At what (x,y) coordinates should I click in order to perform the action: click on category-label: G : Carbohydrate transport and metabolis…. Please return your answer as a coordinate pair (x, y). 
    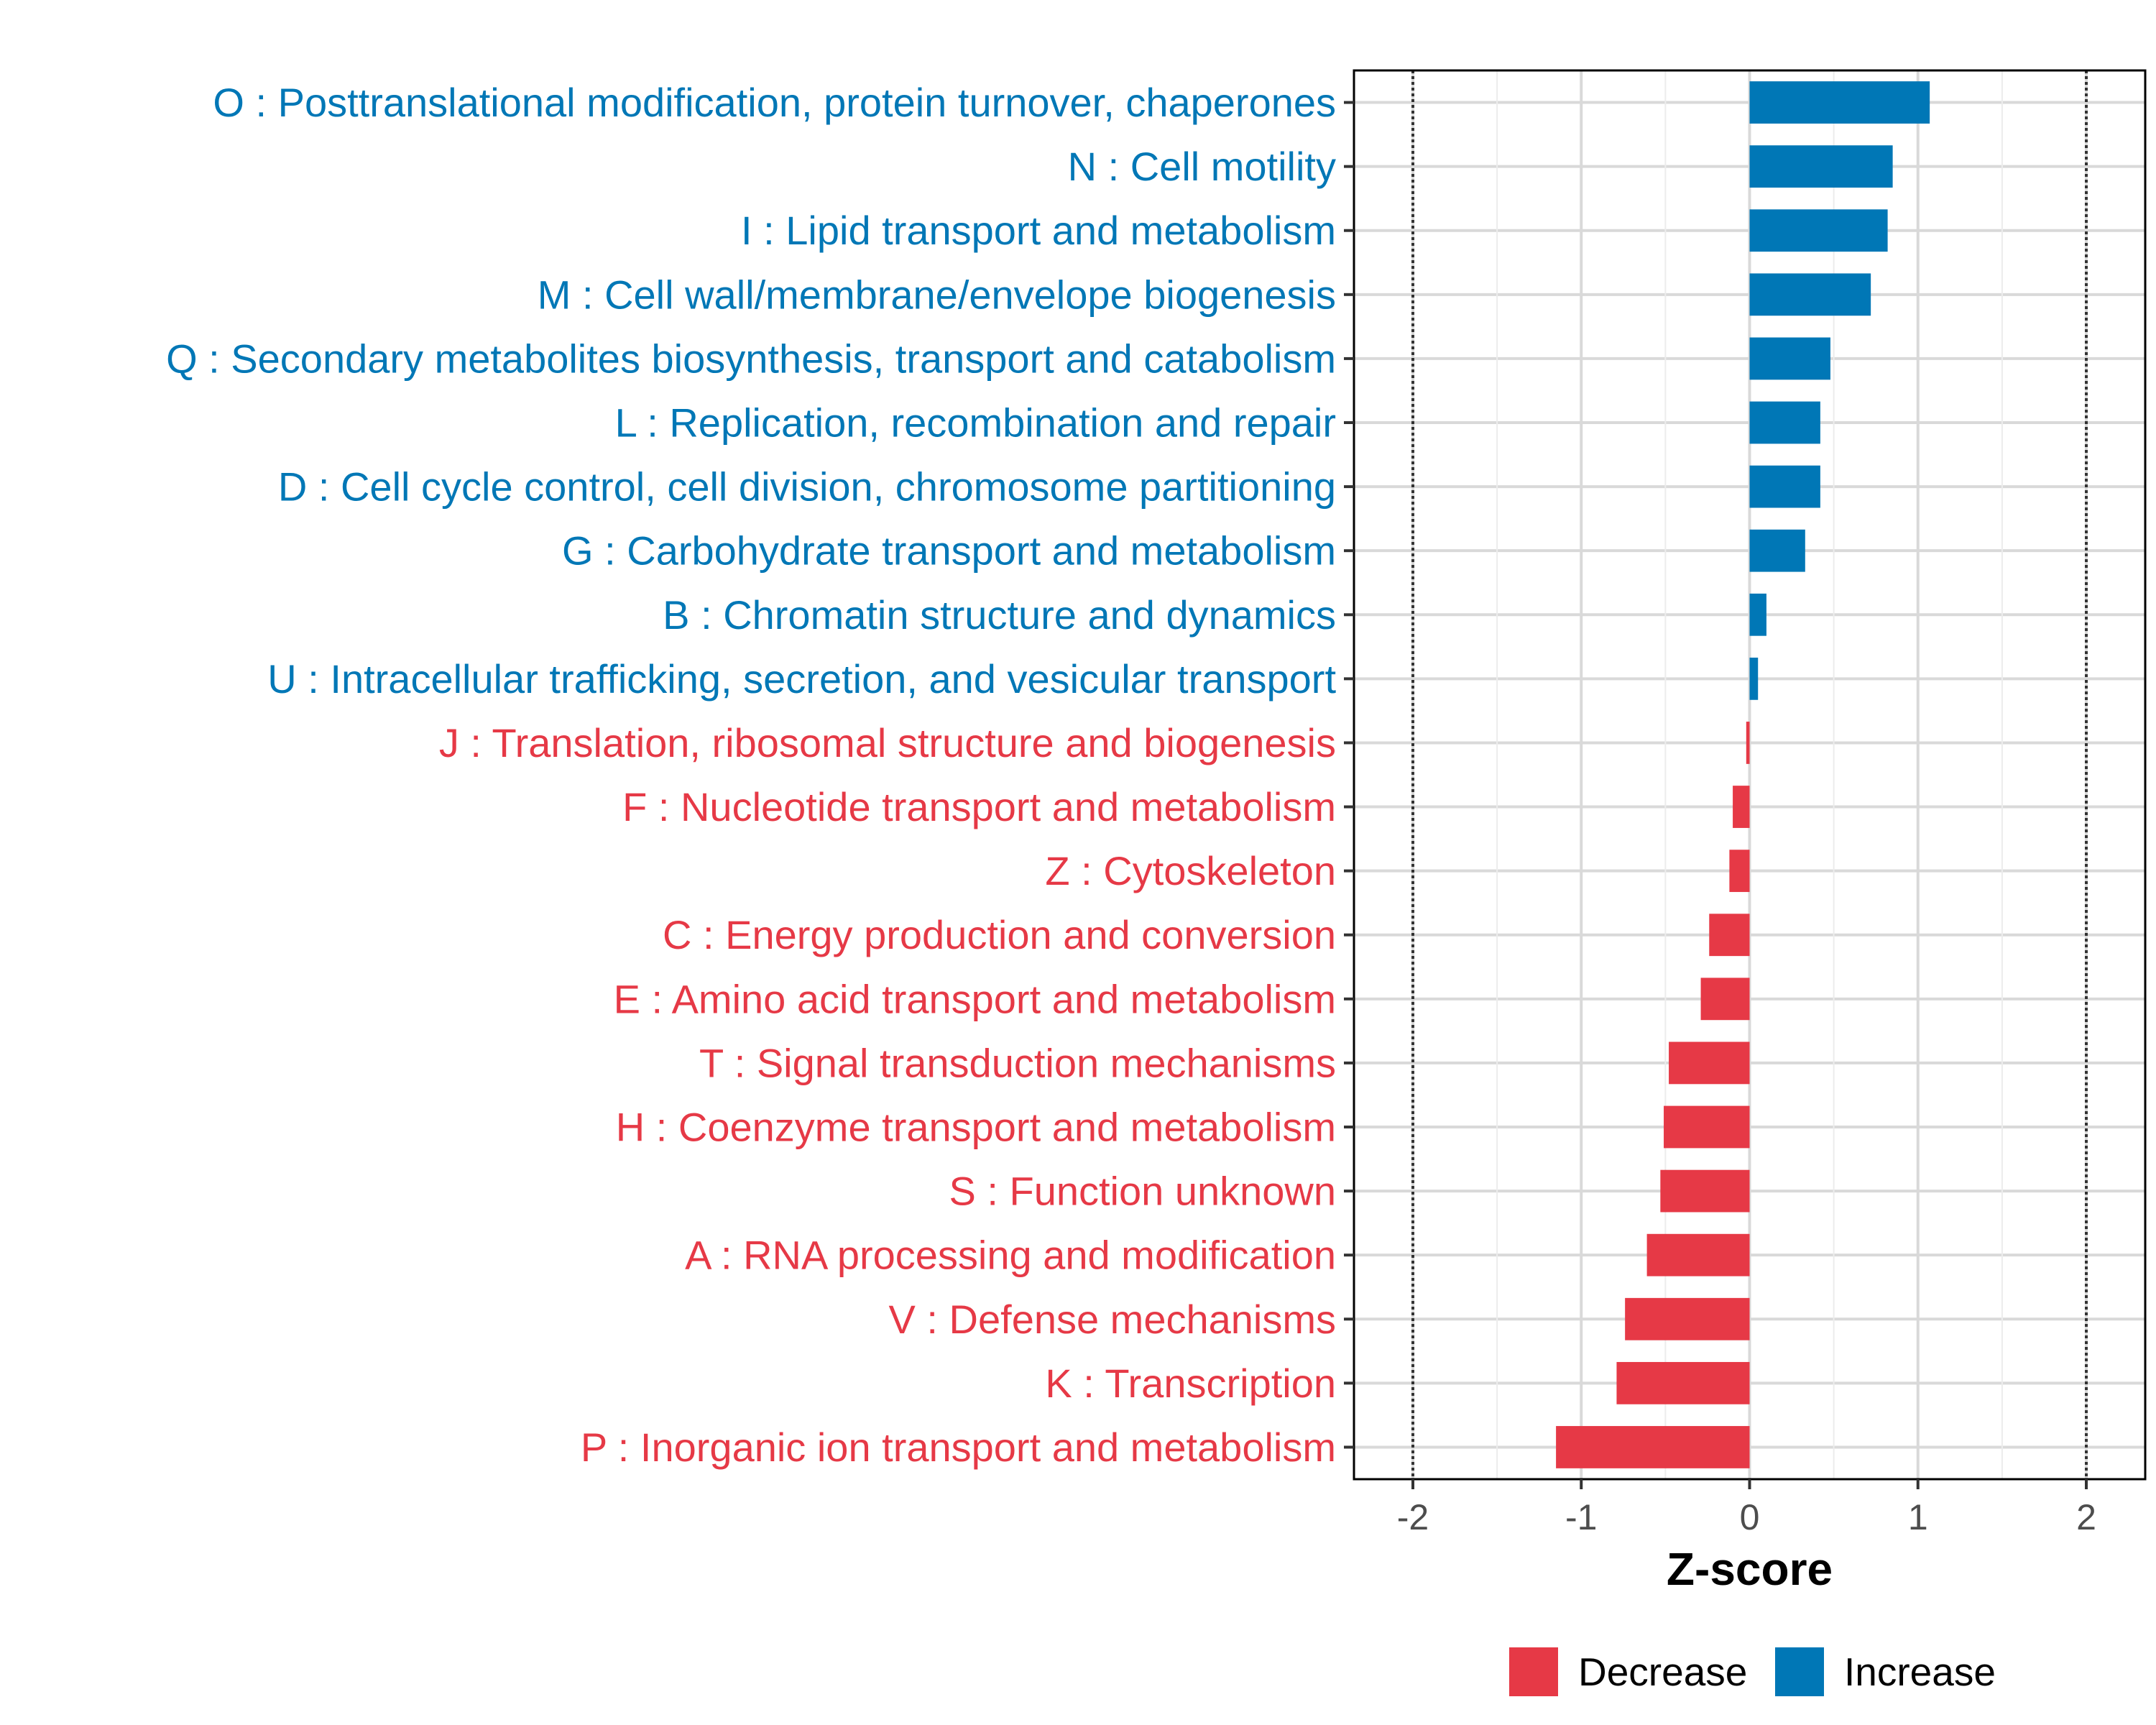
    Looking at the image, I should click on (949, 551).